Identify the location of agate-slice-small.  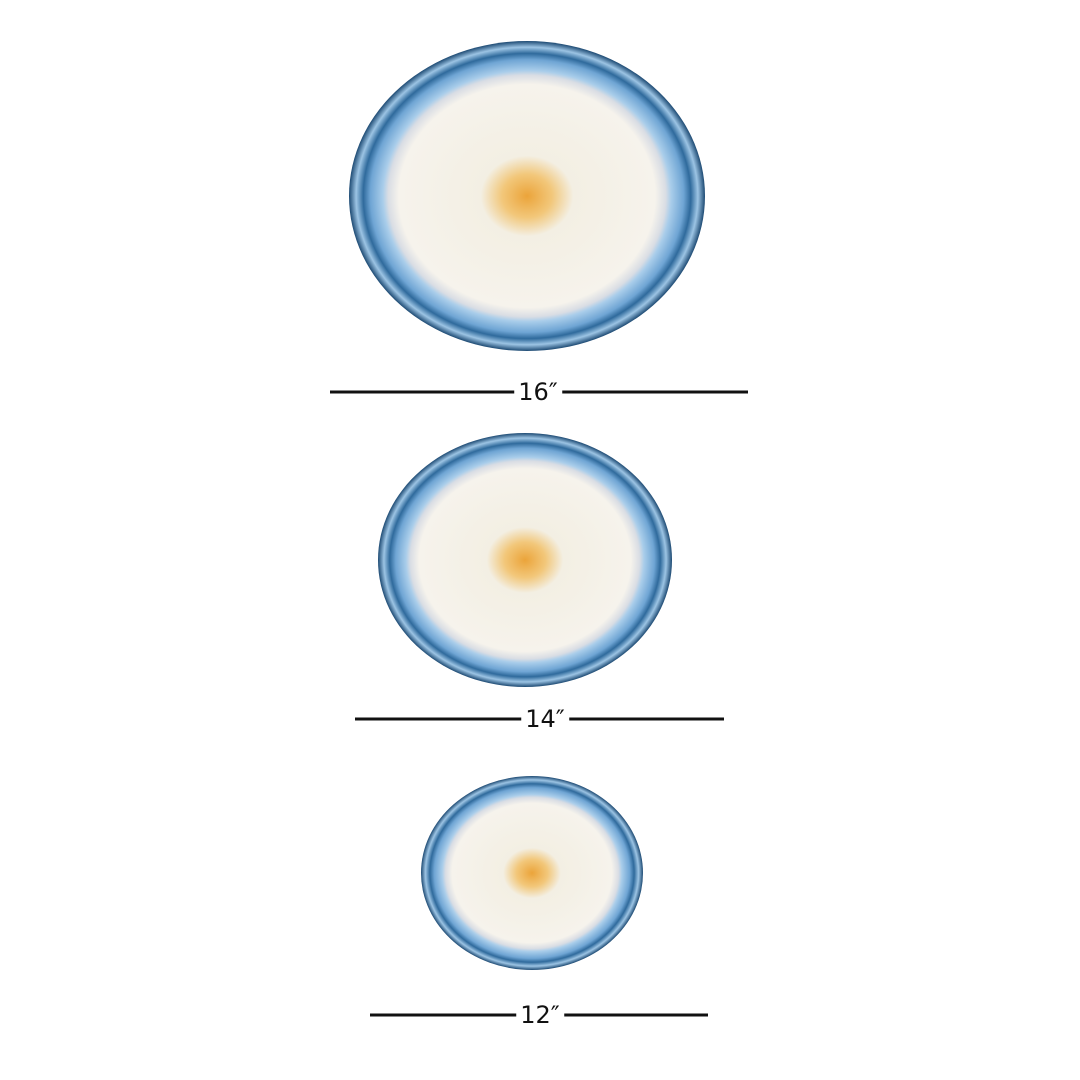
(532, 873).